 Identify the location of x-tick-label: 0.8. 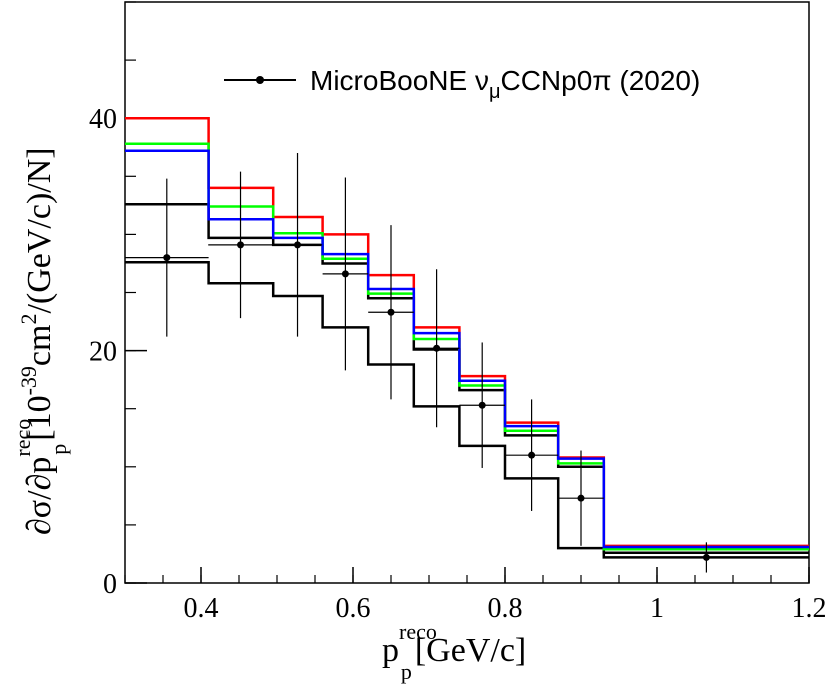
(505, 608).